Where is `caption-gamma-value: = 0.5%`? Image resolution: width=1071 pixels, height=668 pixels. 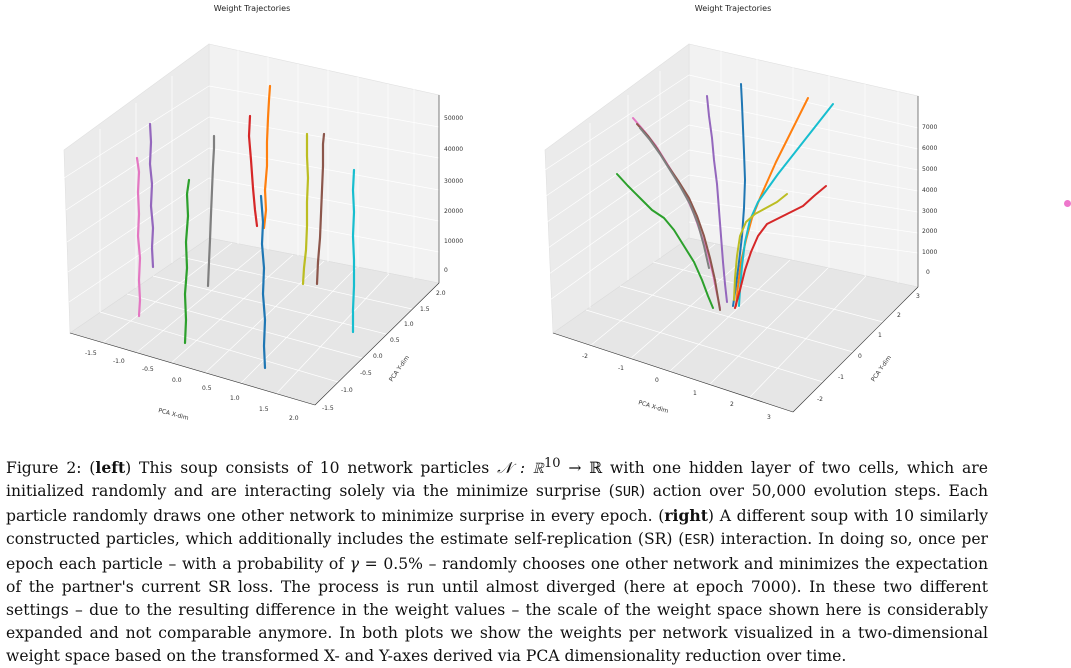 caption-gamma-value: = 0.5% is located at coordinates (391, 563).